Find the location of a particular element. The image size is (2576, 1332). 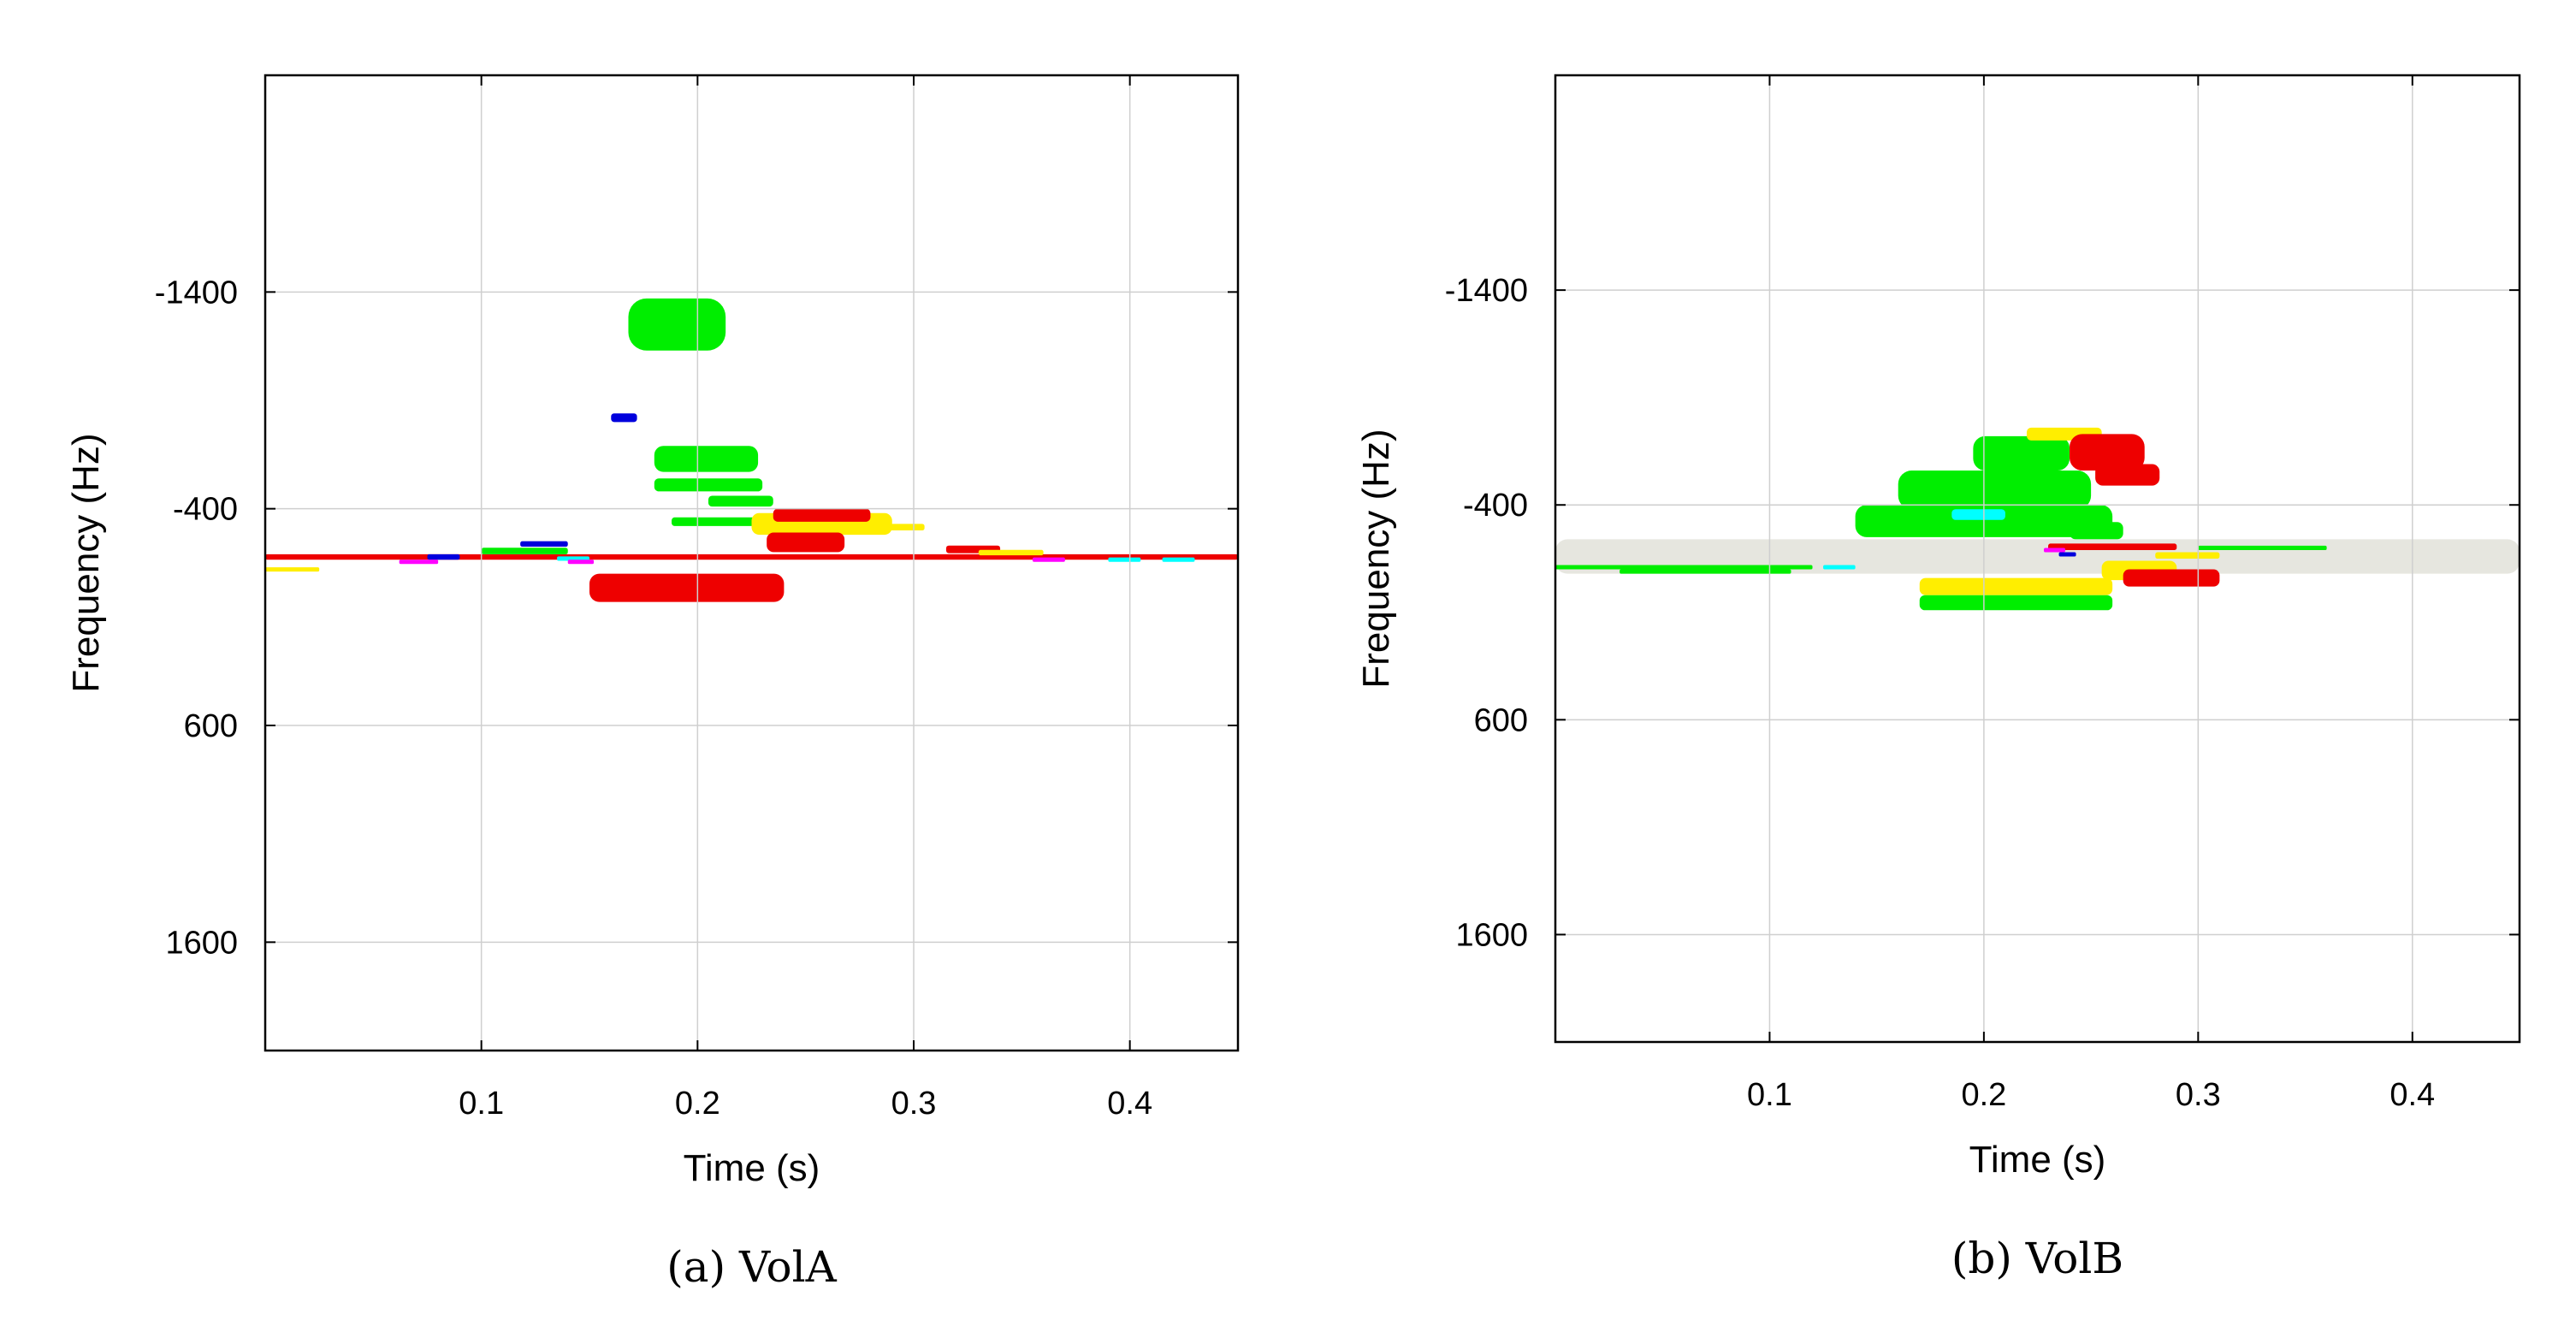

chart-caption: (b) VolB is located at coordinates (2037, 1258).